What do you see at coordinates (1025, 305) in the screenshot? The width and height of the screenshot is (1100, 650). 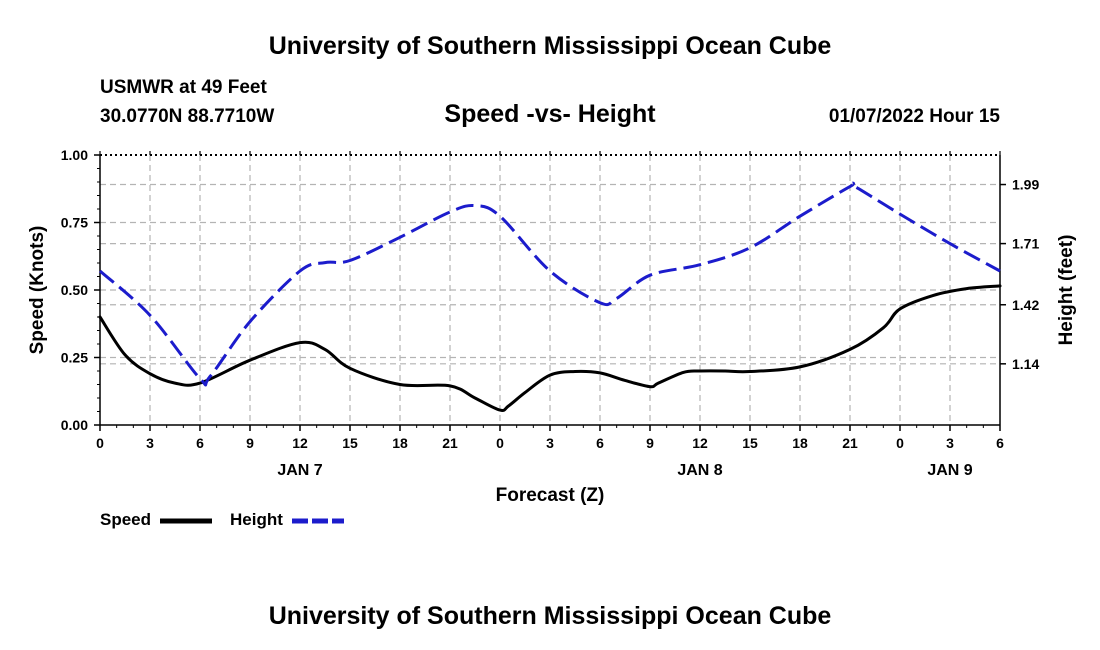 I see `y2-tick-label: 1.42` at bounding box center [1025, 305].